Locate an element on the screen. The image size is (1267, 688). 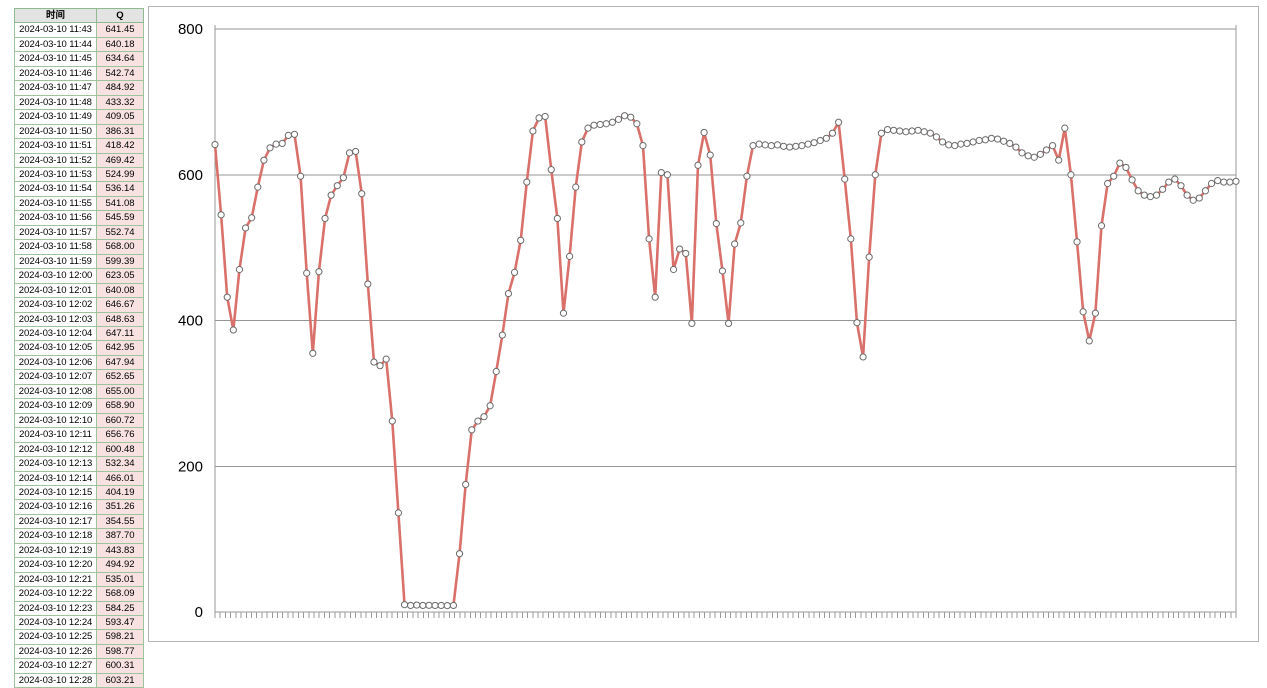
table-row: 2024-03-10 12:05 642.95 is located at coordinates (79, 348).